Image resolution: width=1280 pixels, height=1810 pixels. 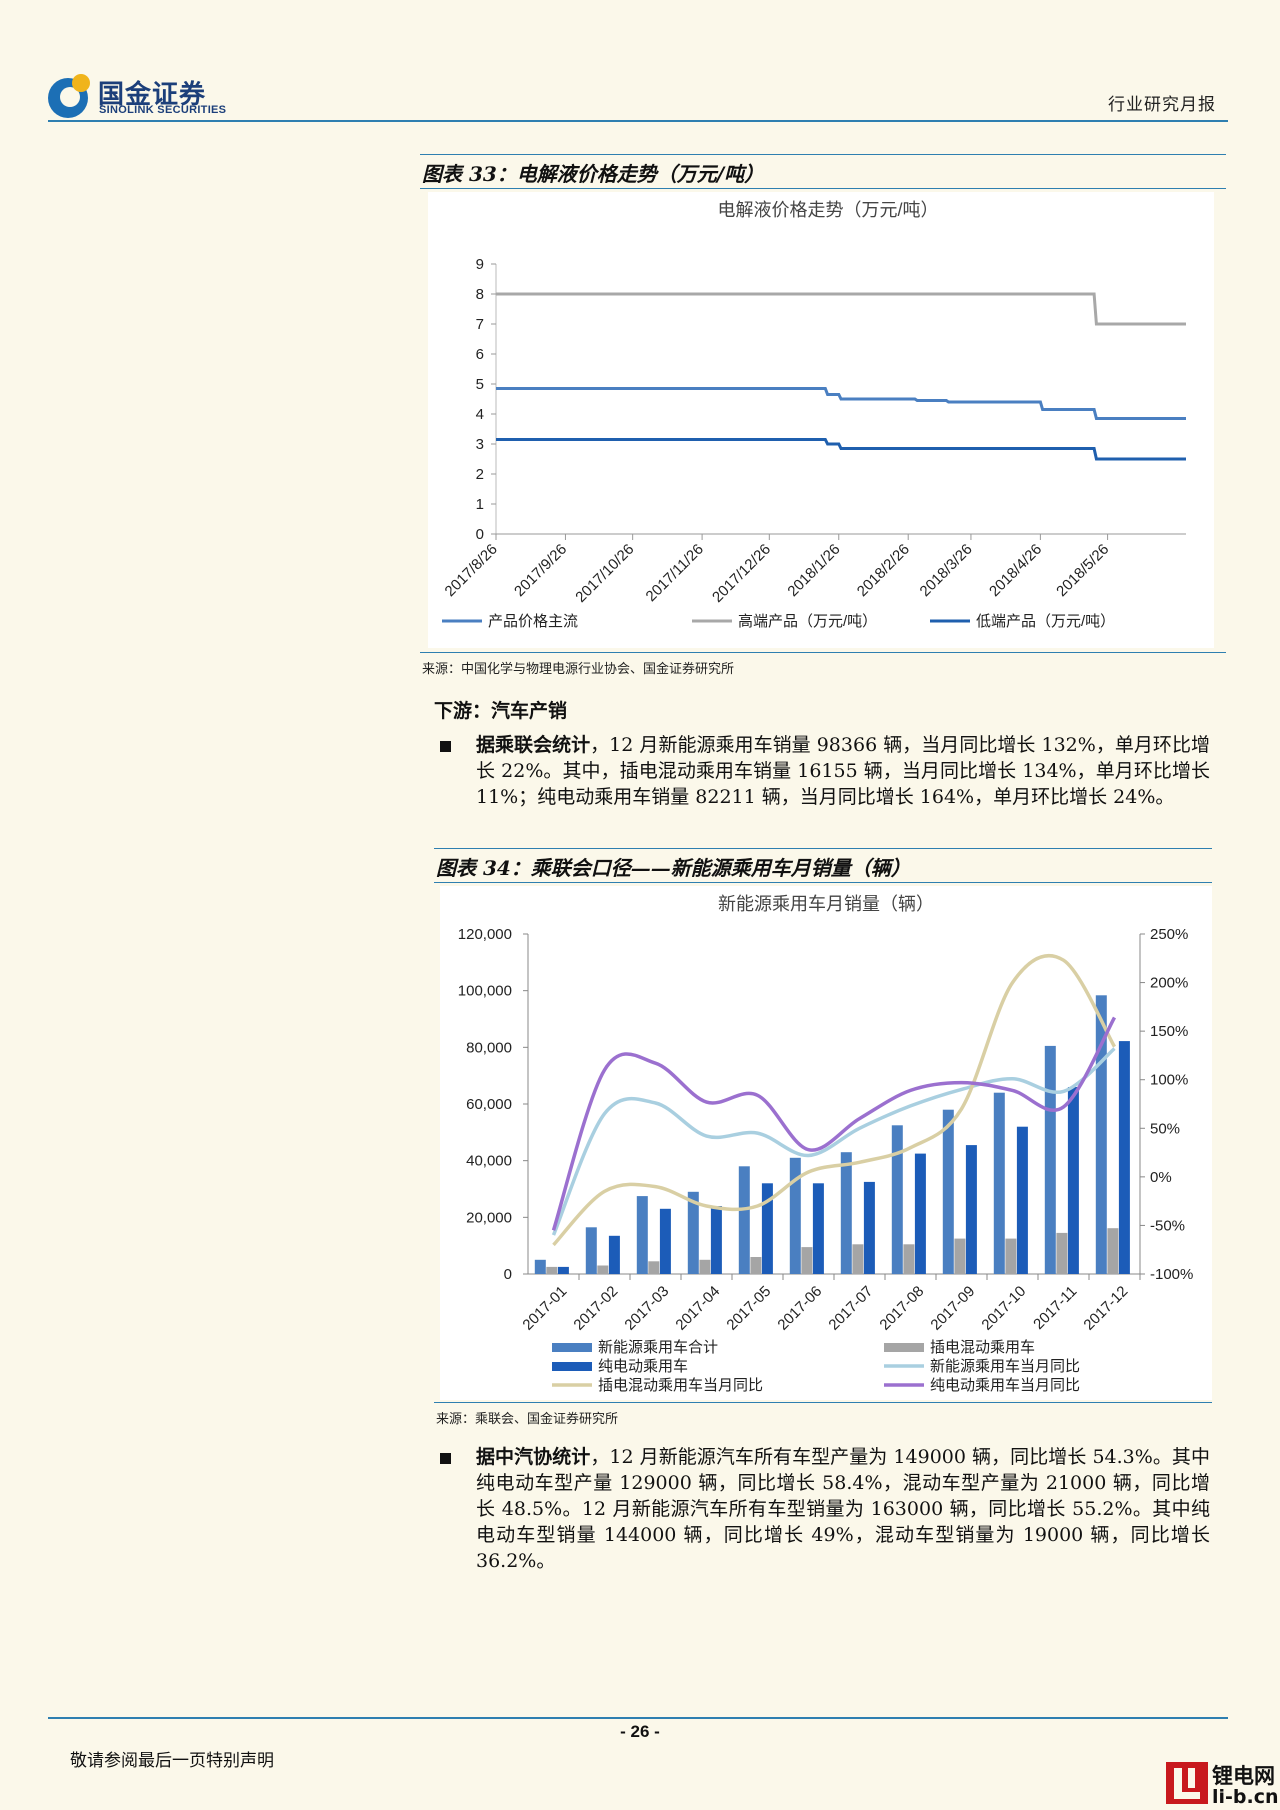 What do you see at coordinates (1005, 1385) in the screenshot?
I see `legend-label: 纯电动乘用车当月同比` at bounding box center [1005, 1385].